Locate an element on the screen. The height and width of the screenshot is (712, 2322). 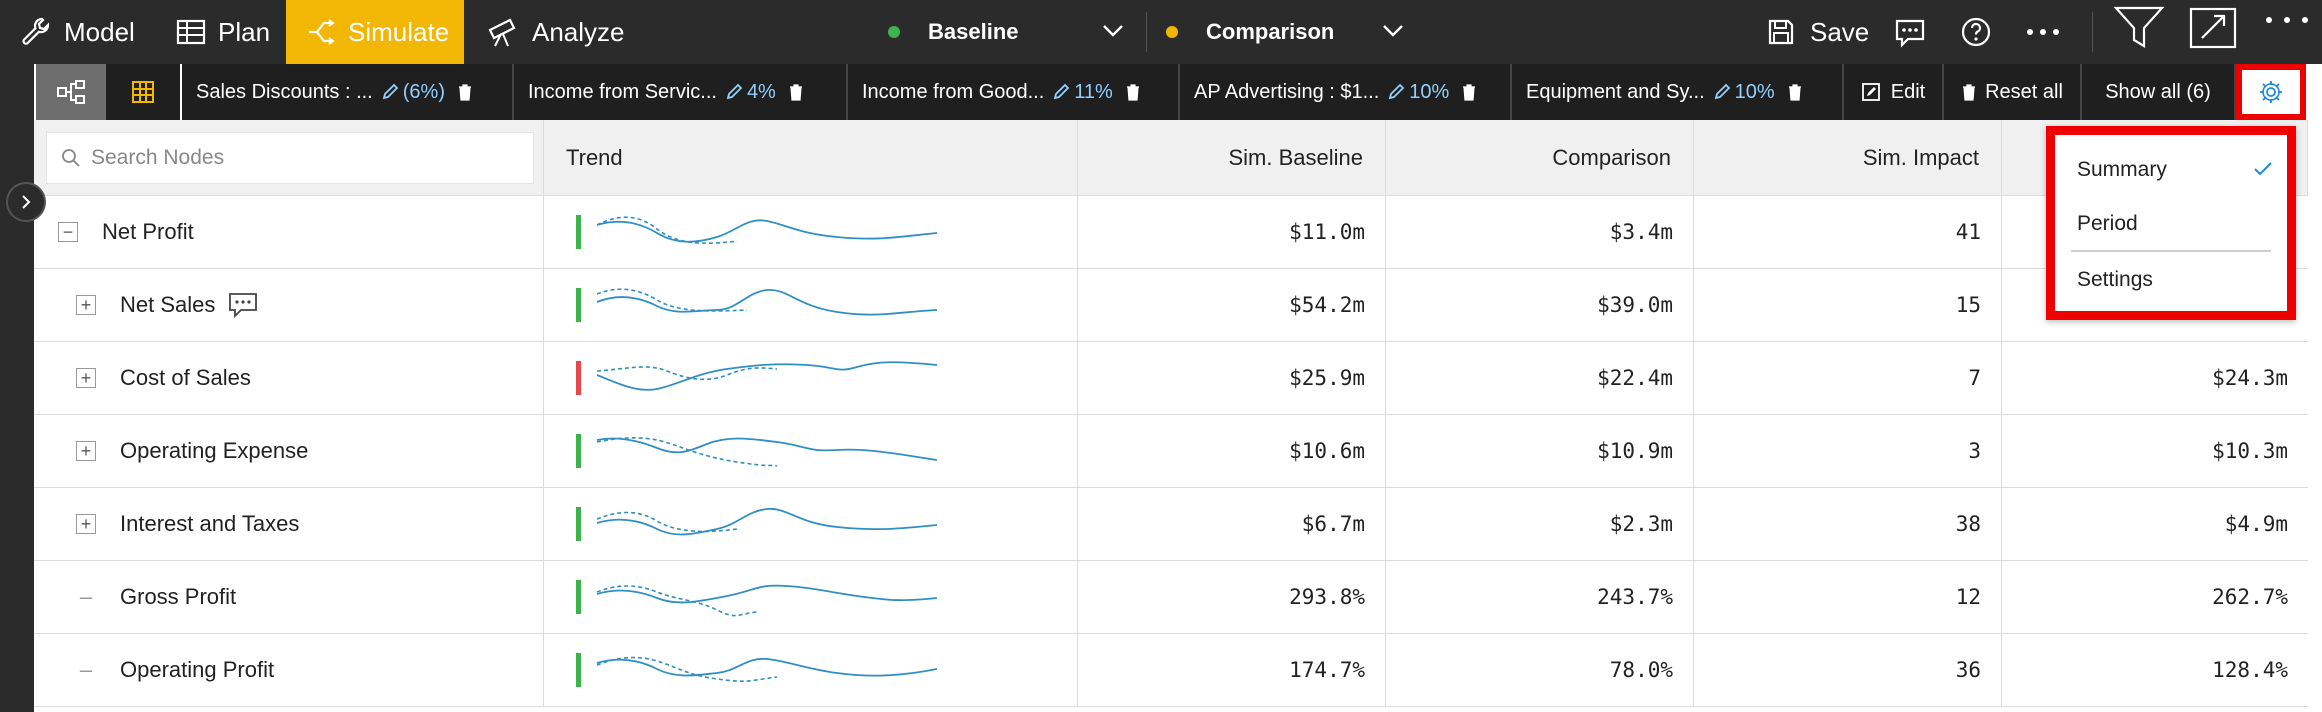
sim-impact-cell: 12 is located at coordinates (1848, 597).